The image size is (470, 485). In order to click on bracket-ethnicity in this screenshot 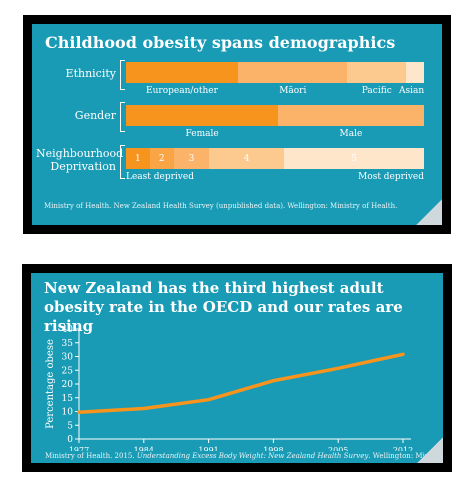, I will do `click(122, 75)`.